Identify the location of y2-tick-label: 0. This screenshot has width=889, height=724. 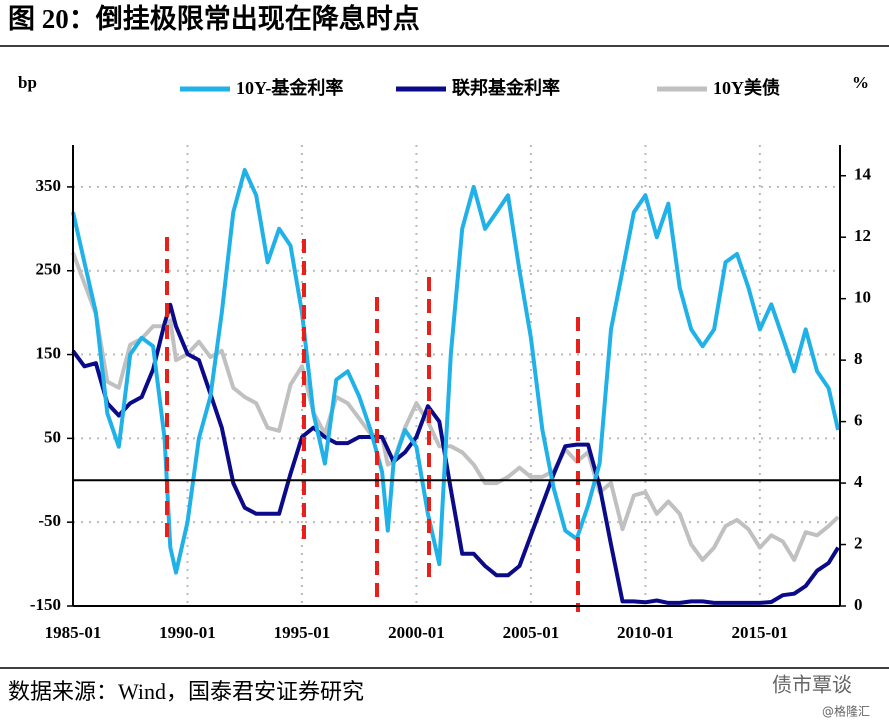
(858, 604).